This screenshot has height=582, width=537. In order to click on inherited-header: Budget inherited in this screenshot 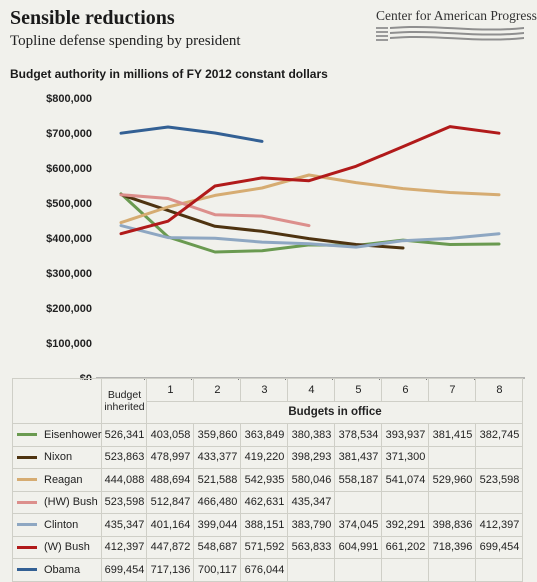, I will do `click(124, 401)`.